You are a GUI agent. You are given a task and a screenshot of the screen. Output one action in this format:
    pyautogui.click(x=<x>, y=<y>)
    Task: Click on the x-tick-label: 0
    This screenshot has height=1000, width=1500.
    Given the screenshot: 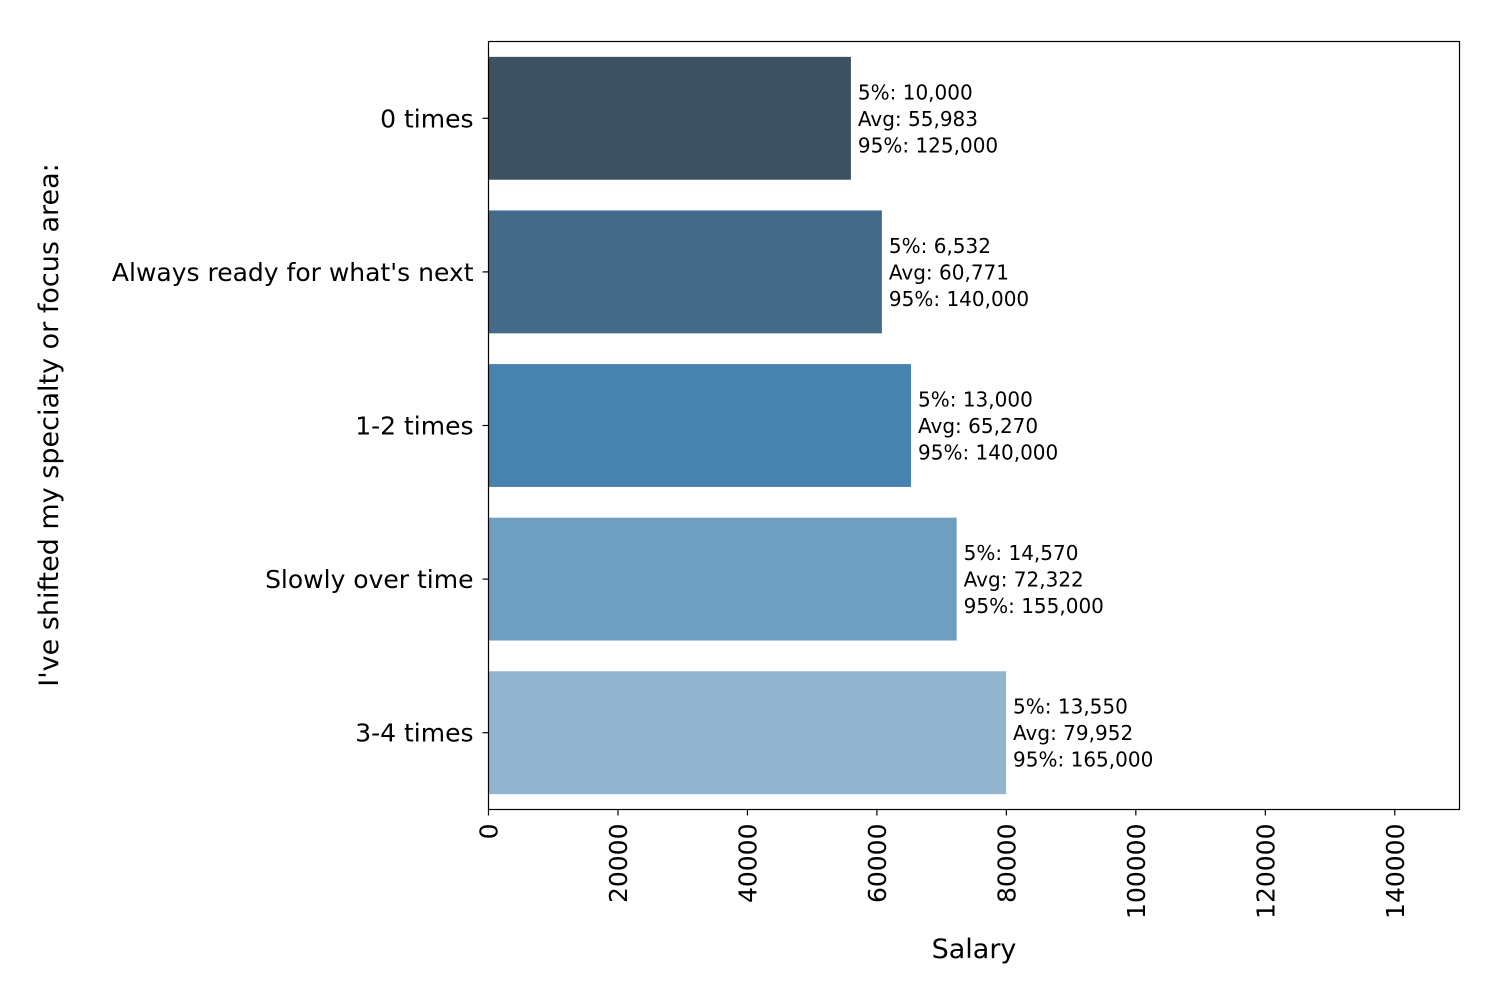 What is the action you would take?
    pyautogui.click(x=489, y=832)
    